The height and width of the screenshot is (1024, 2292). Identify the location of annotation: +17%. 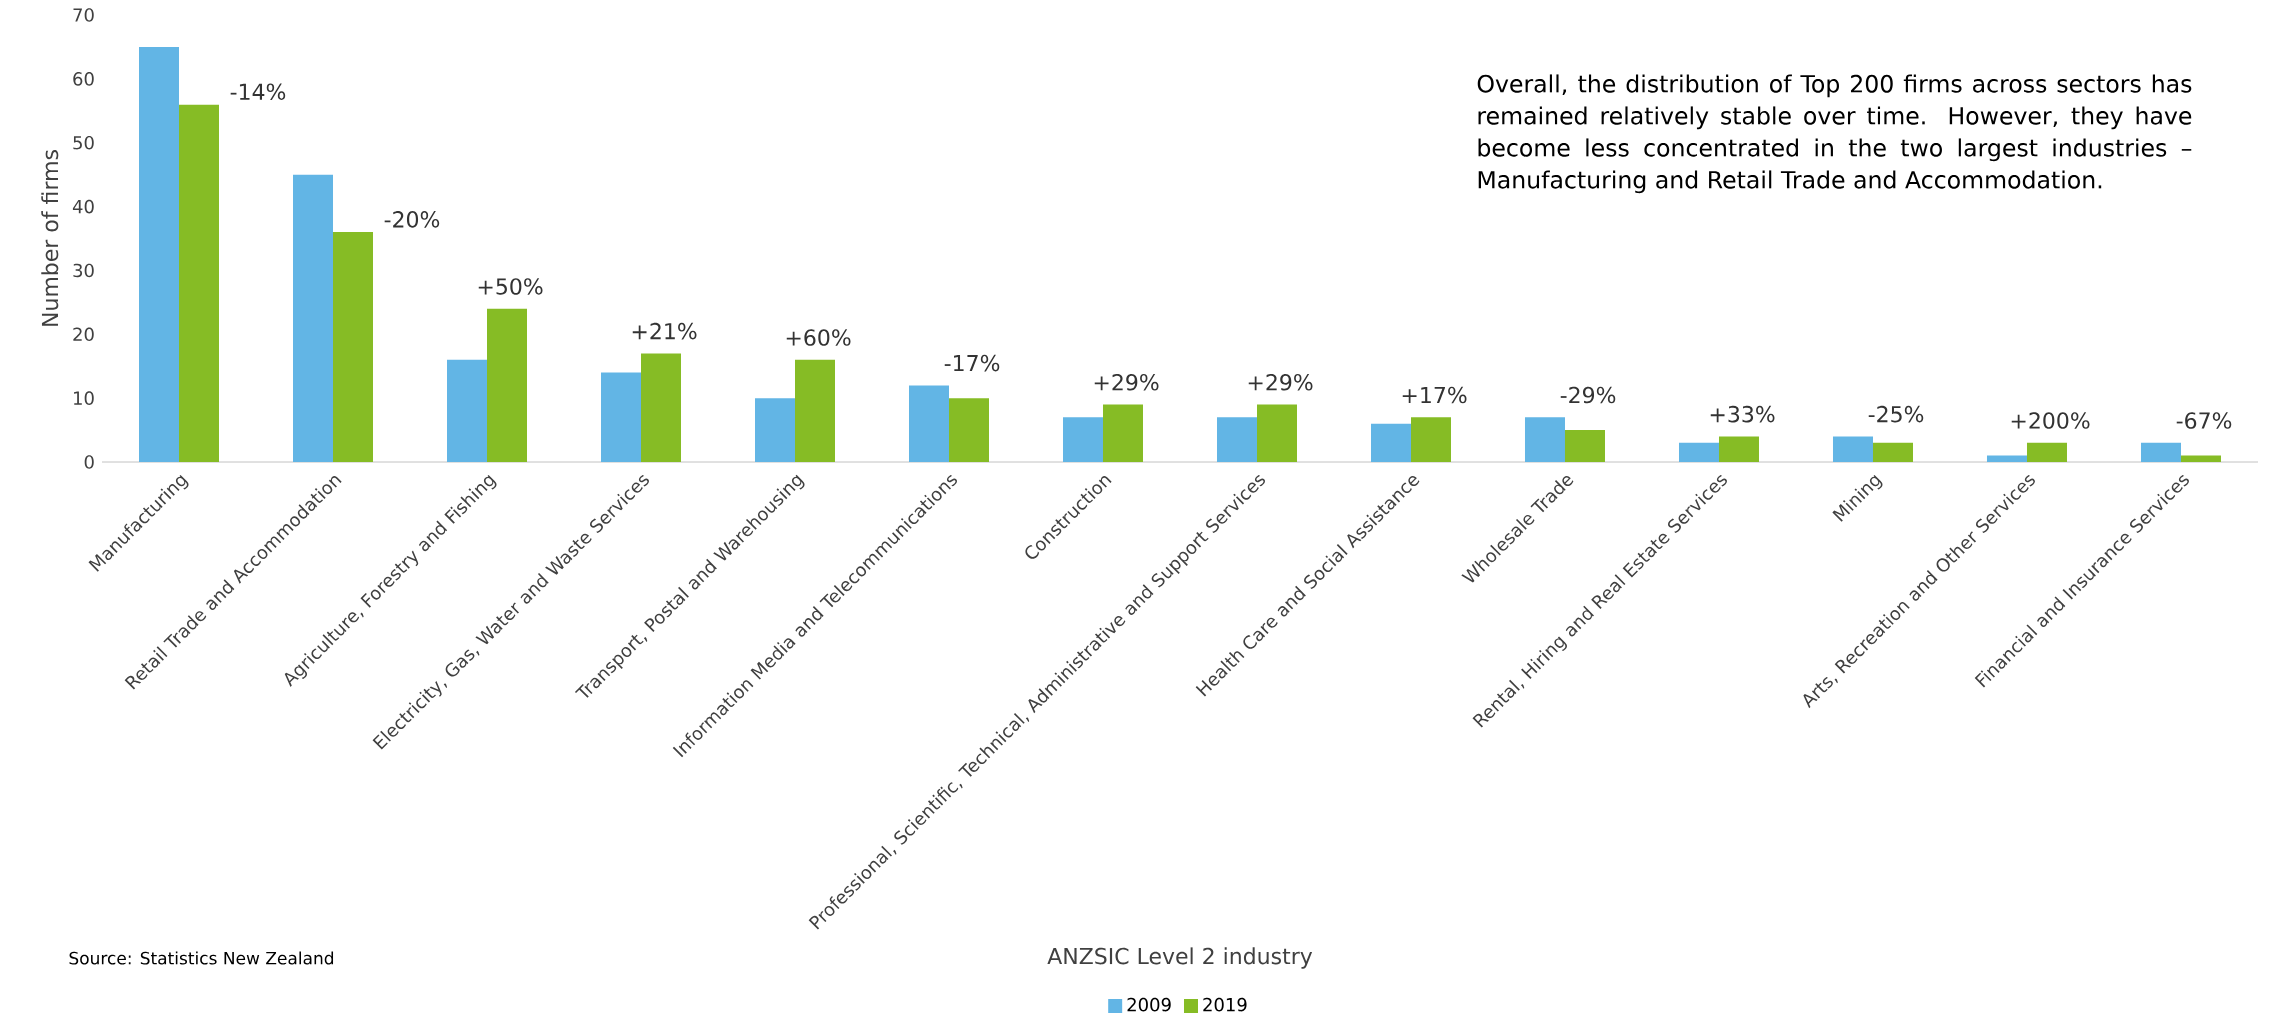
(1434, 395).